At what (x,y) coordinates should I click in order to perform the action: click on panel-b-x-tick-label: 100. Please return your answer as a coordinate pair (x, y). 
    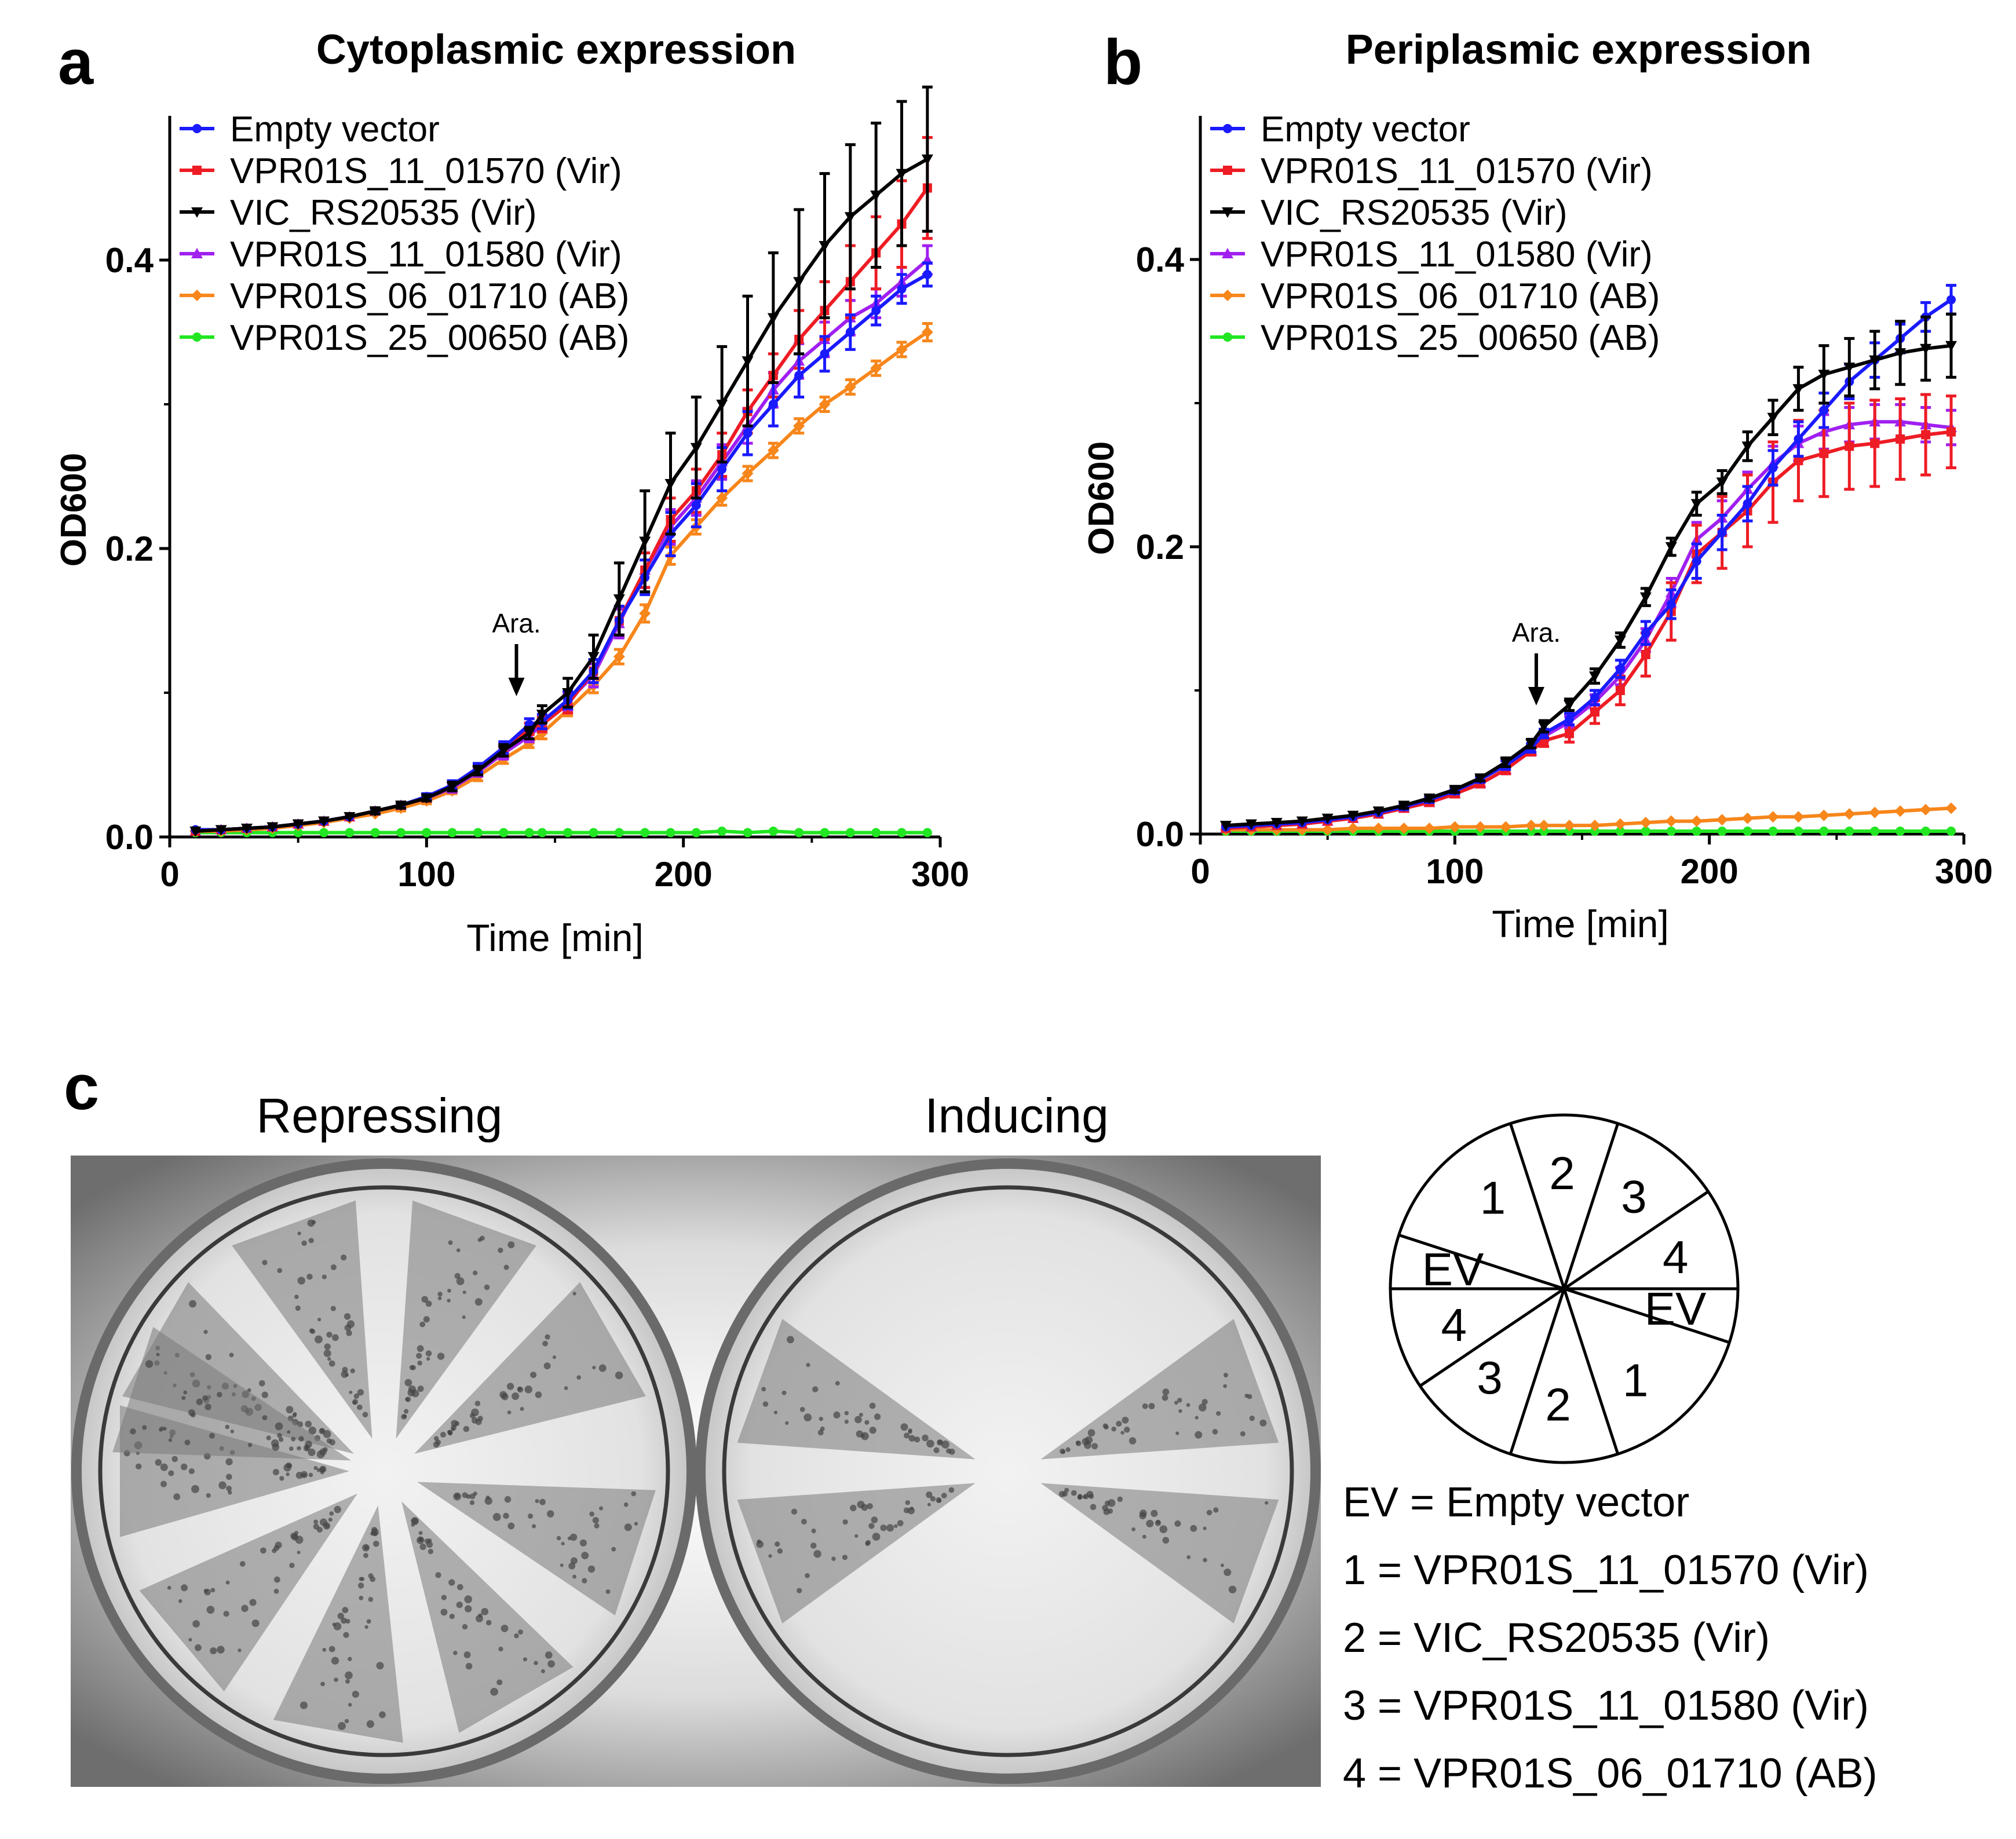
    Looking at the image, I should click on (1455, 871).